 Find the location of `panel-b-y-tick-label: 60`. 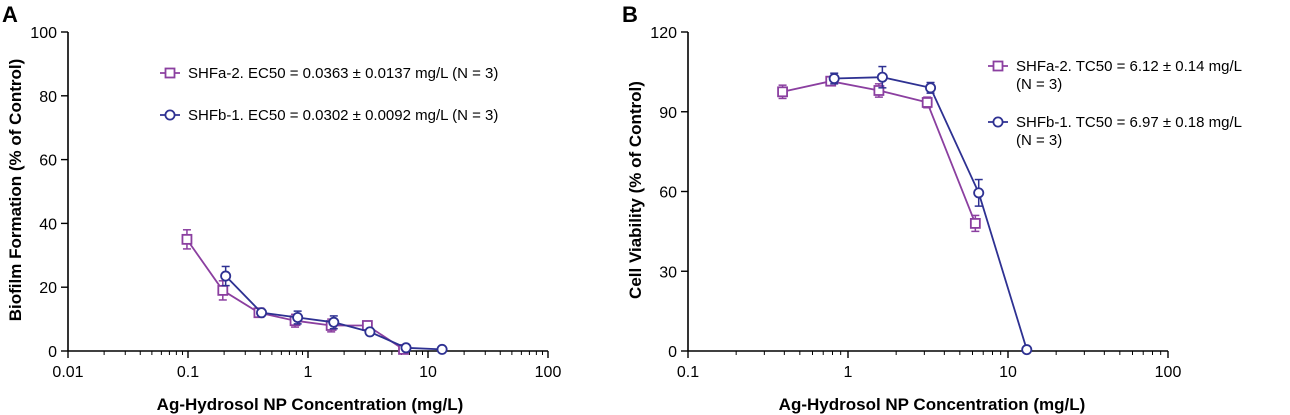

panel-b-y-tick-label: 60 is located at coordinates (668, 193).